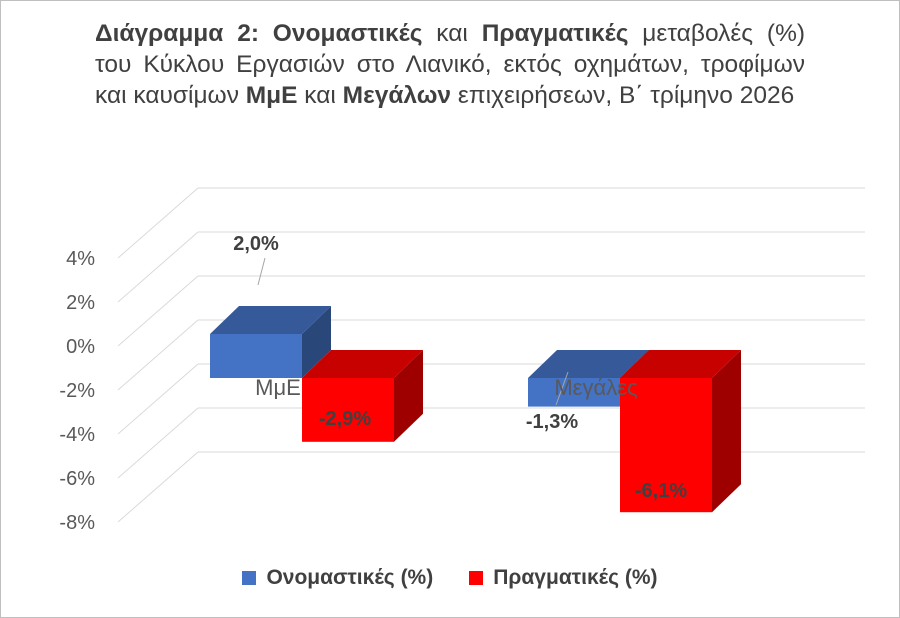 The image size is (900, 618). Describe the element at coordinates (450, 578) in the screenshot. I see `chart-legend: Ονομαστικές (%) Πραγματικές (%)` at that location.